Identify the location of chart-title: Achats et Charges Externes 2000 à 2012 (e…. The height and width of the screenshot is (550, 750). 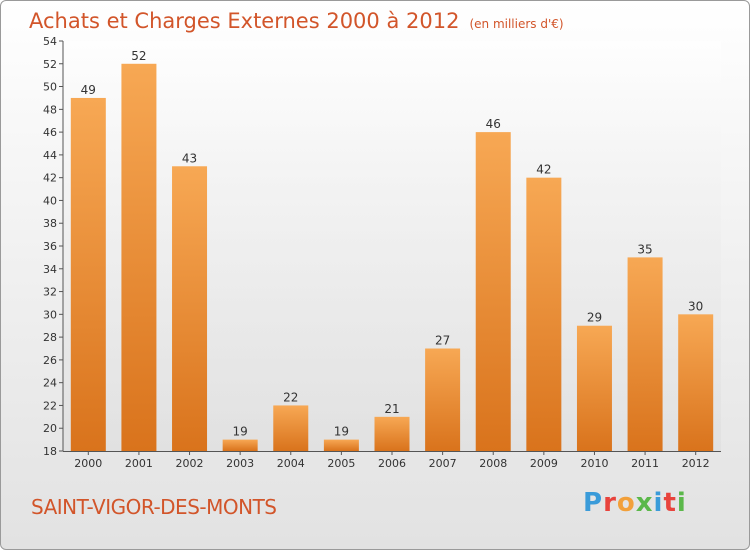
(296, 21).